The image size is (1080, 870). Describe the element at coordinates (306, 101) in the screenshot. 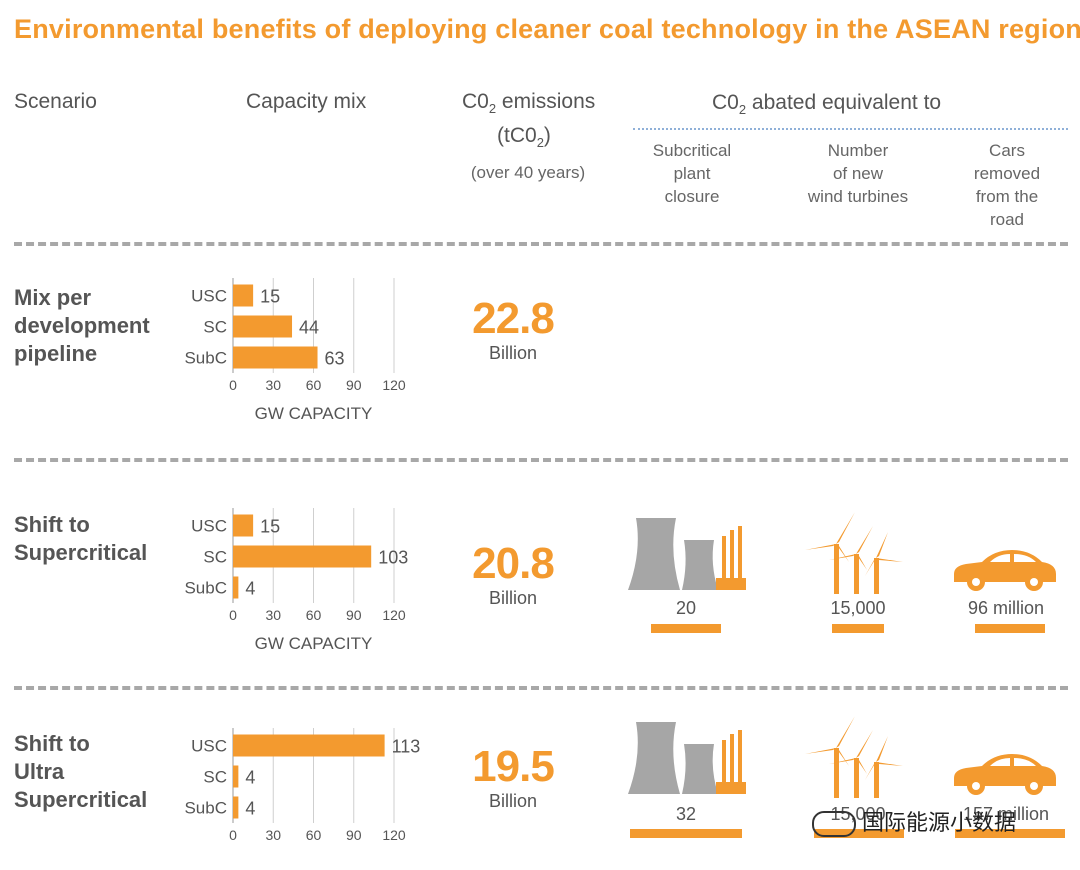

I see `capacity-mix-header: Capacity mix` at that location.